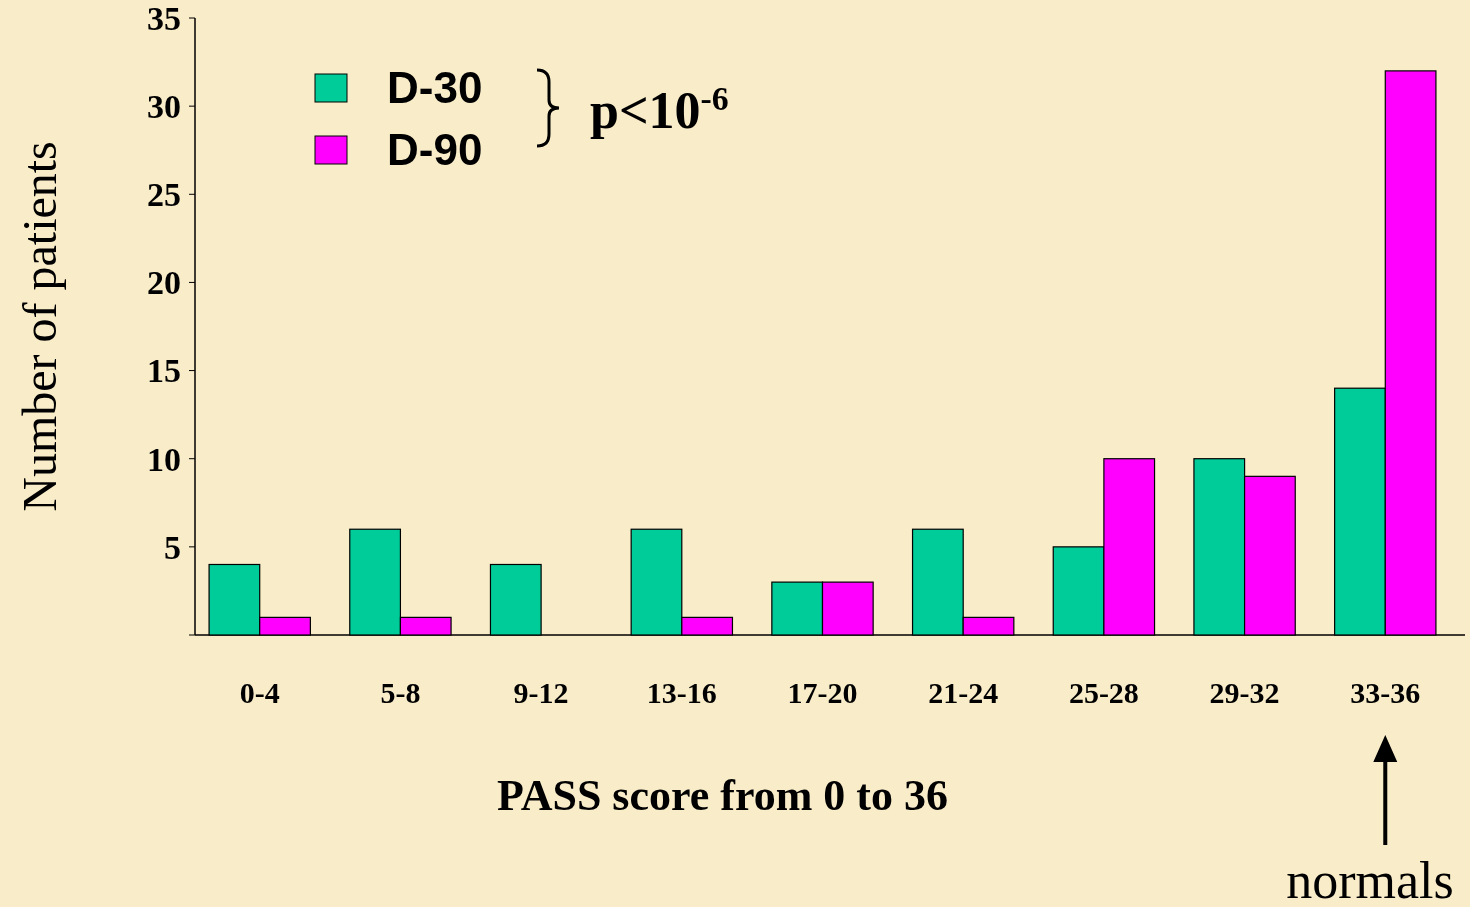 The height and width of the screenshot is (907, 1470). I want to click on y-axis-title: Number of patients, so click(39, 326).